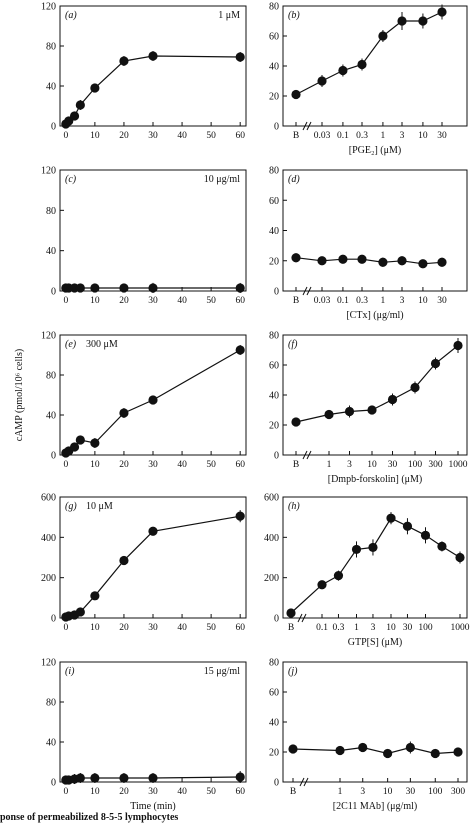 The image size is (474, 829). I want to click on x-tick-label: 100, so click(415, 465).